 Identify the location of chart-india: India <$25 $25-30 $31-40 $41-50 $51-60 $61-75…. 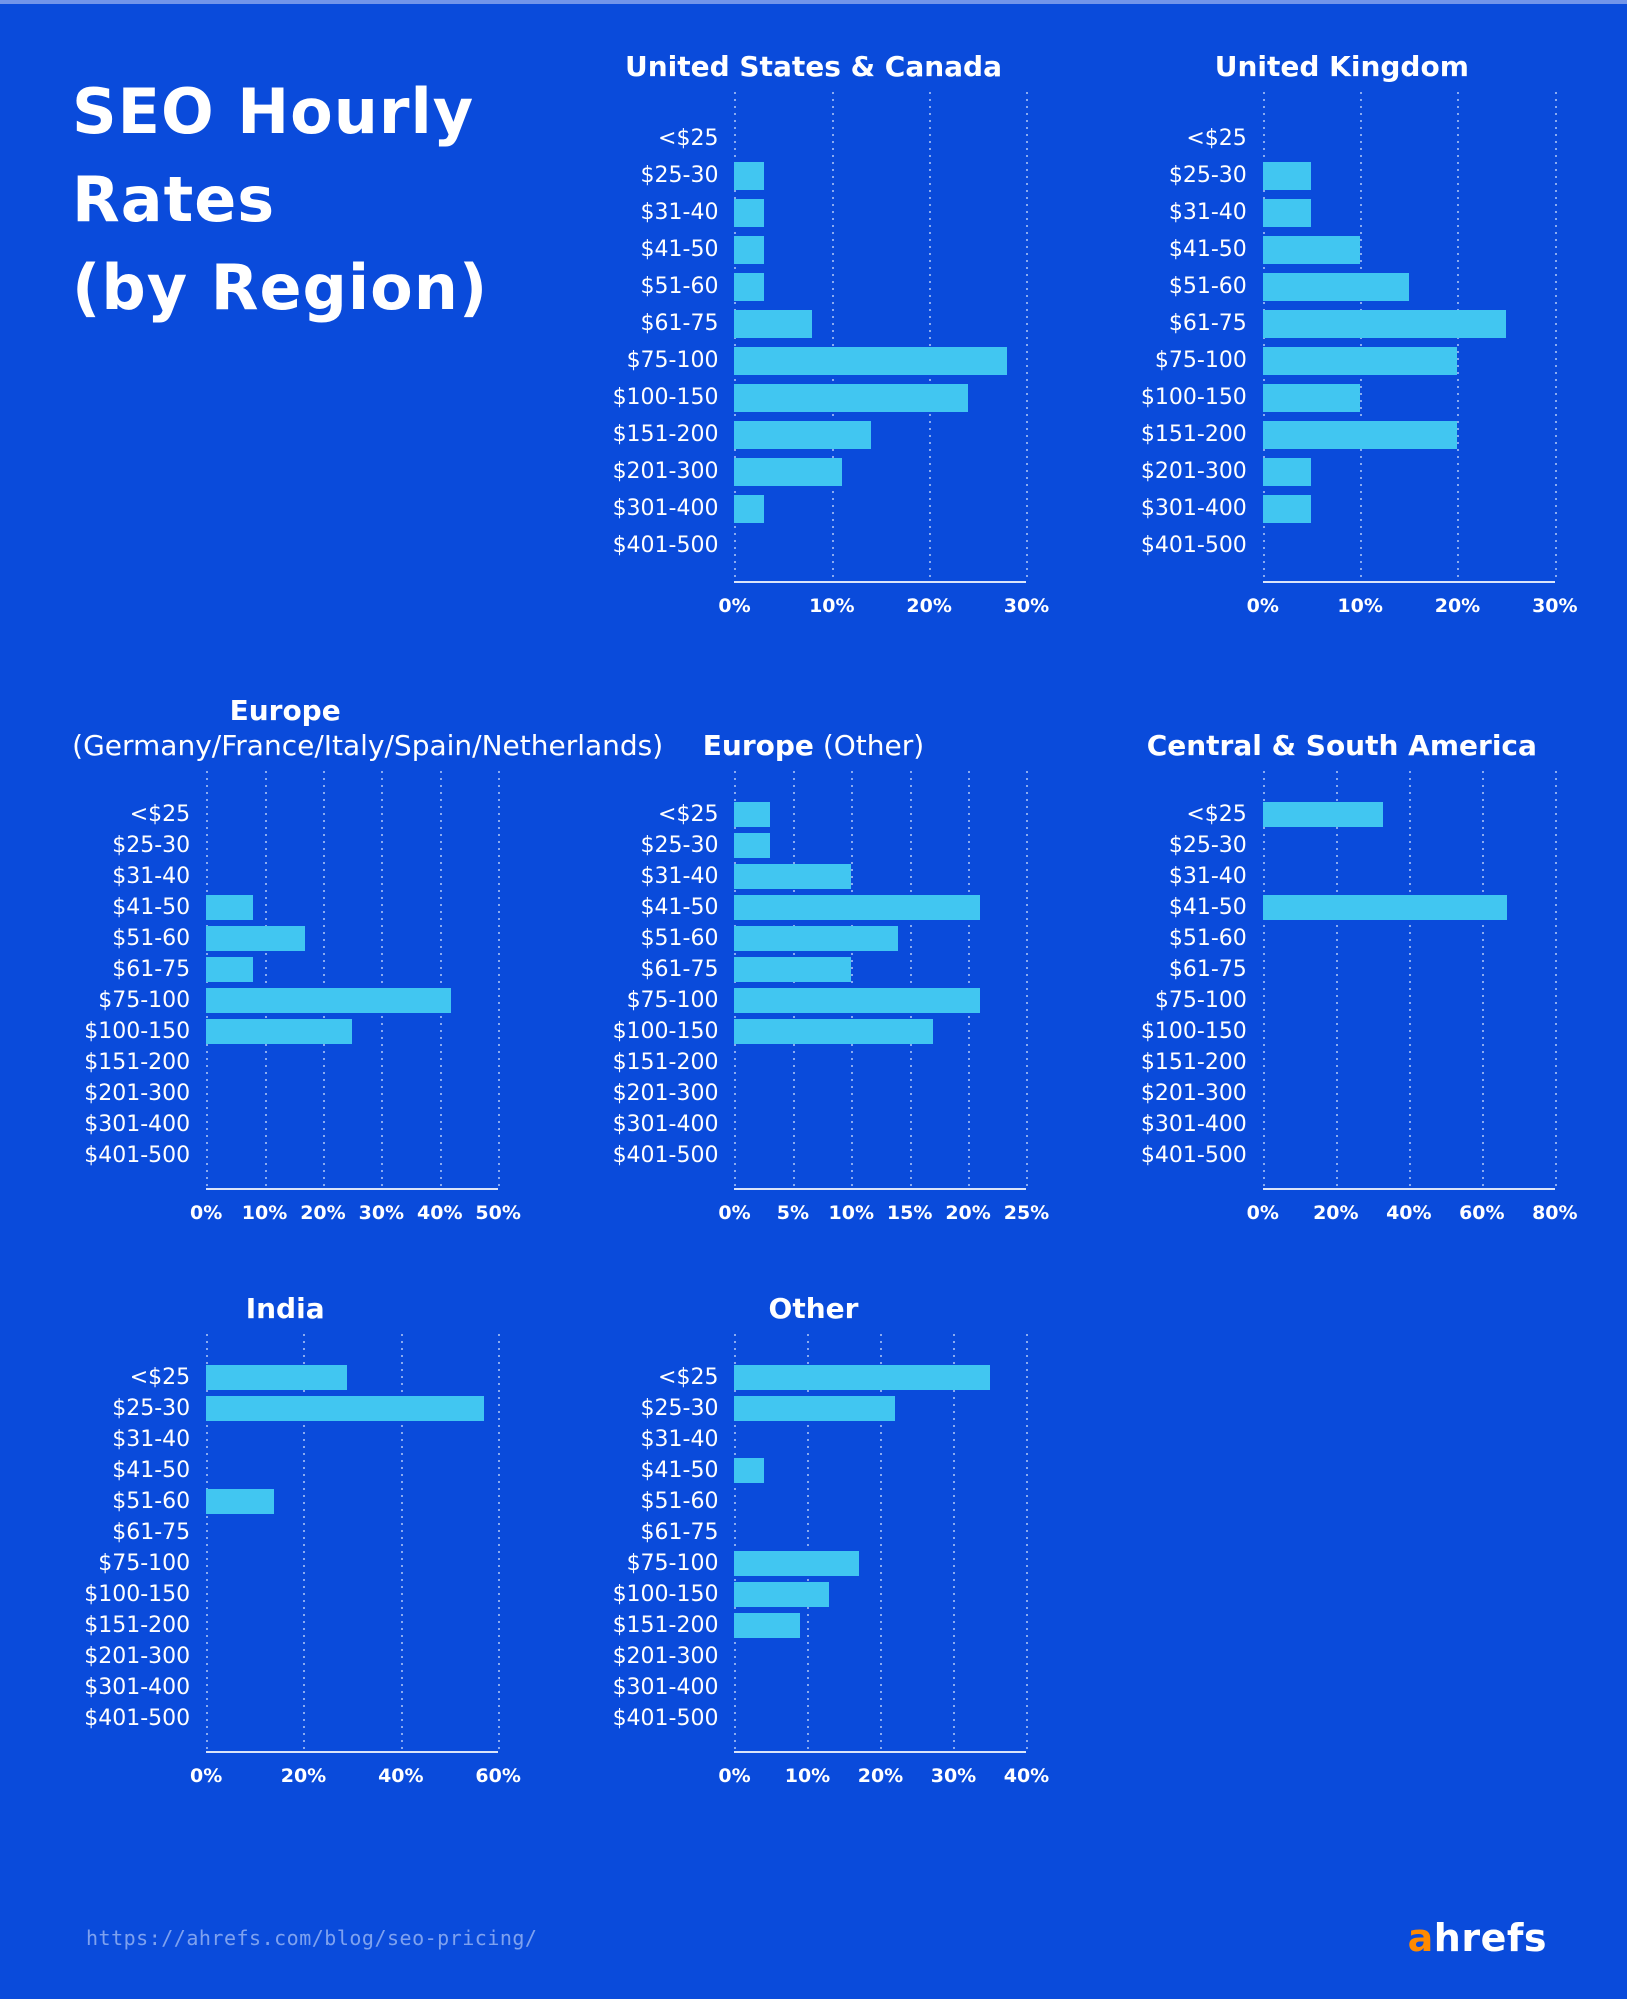
(296, 1536).